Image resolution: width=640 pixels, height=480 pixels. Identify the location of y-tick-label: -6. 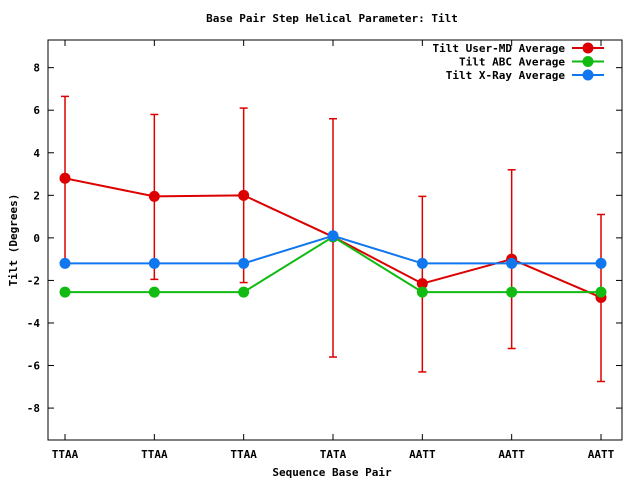
(34, 366).